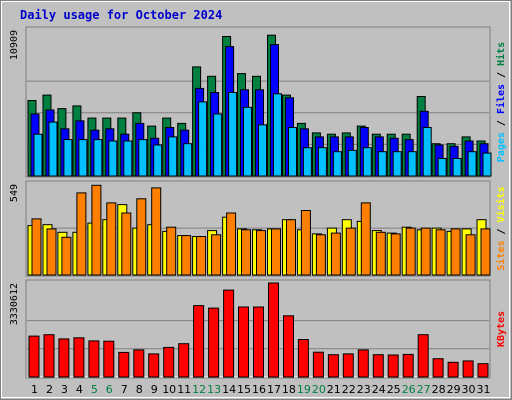 This screenshot has height=400, width=512. Describe the element at coordinates (409, 389) in the screenshot. I see `day-label-26: 26` at that location.